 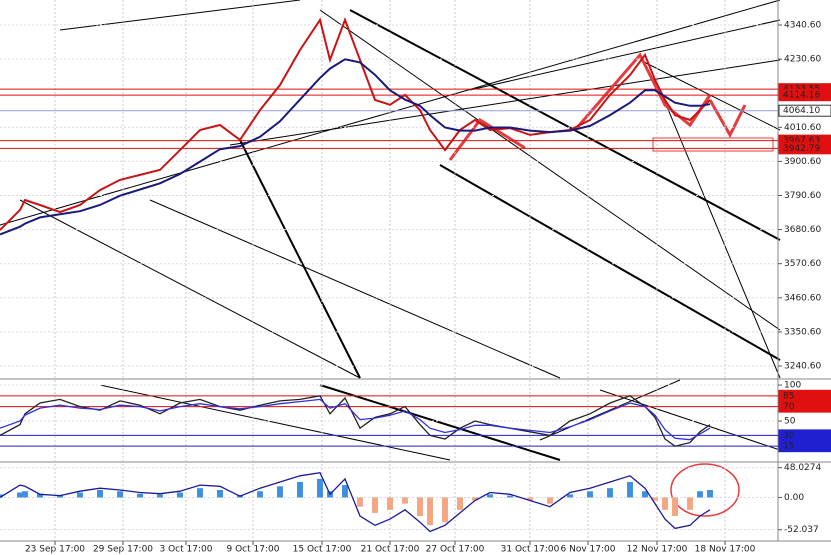 I want to click on y-tick-label: 3570.60, so click(x=802, y=264).